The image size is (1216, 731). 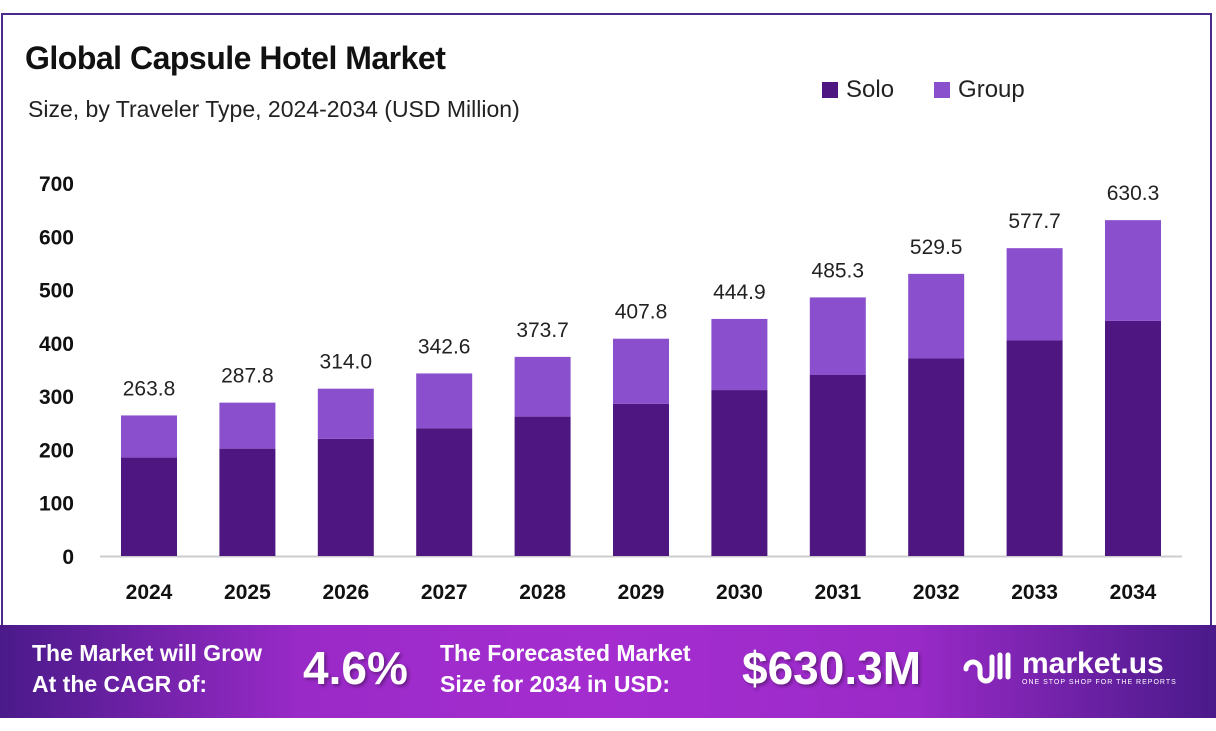 I want to click on x-tick-label: 2026, so click(x=345, y=592).